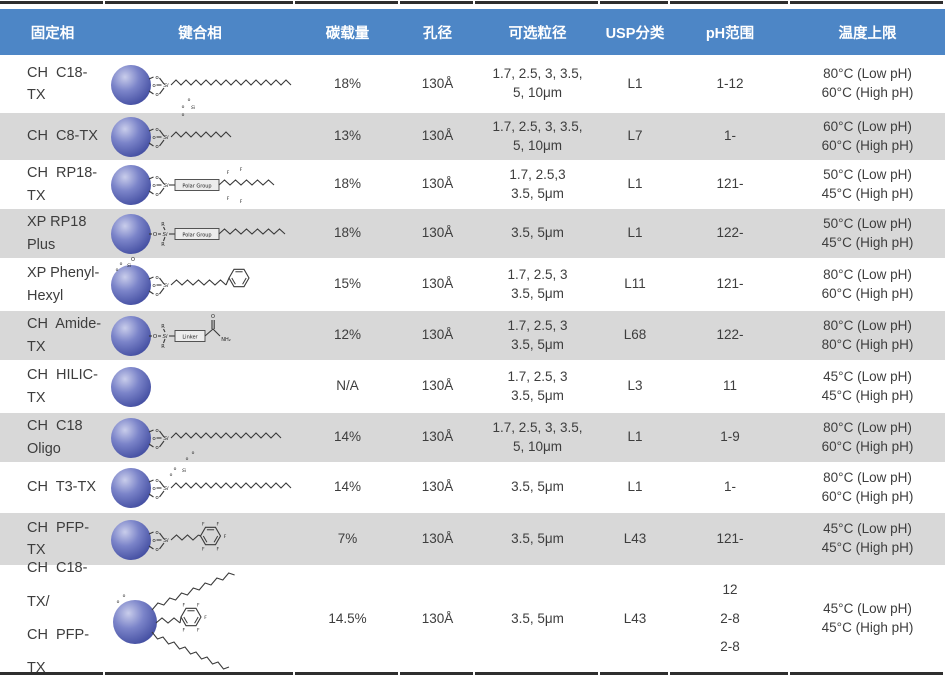  I want to click on cell-carbon-load: 14.5%, so click(347, 618).